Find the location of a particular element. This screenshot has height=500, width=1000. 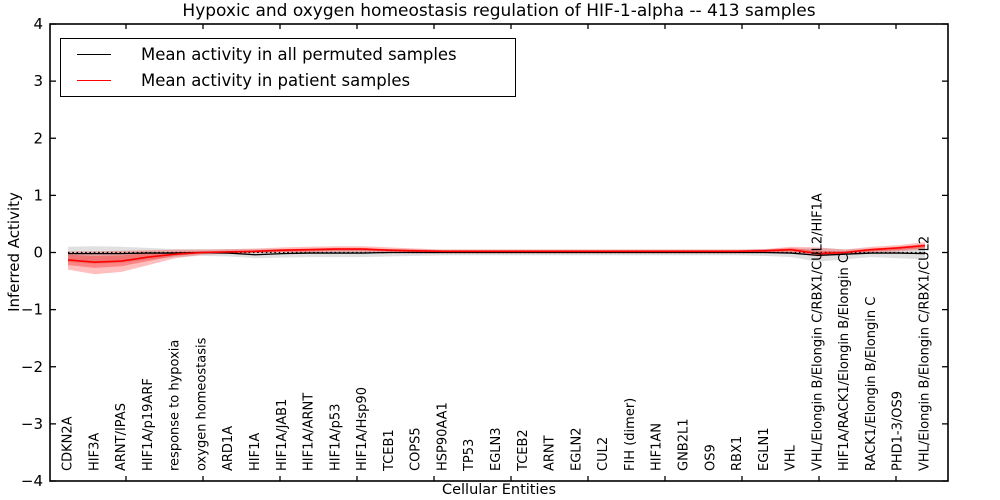

legend-item-patient: Mean activity in patient samples is located at coordinates (296, 81).